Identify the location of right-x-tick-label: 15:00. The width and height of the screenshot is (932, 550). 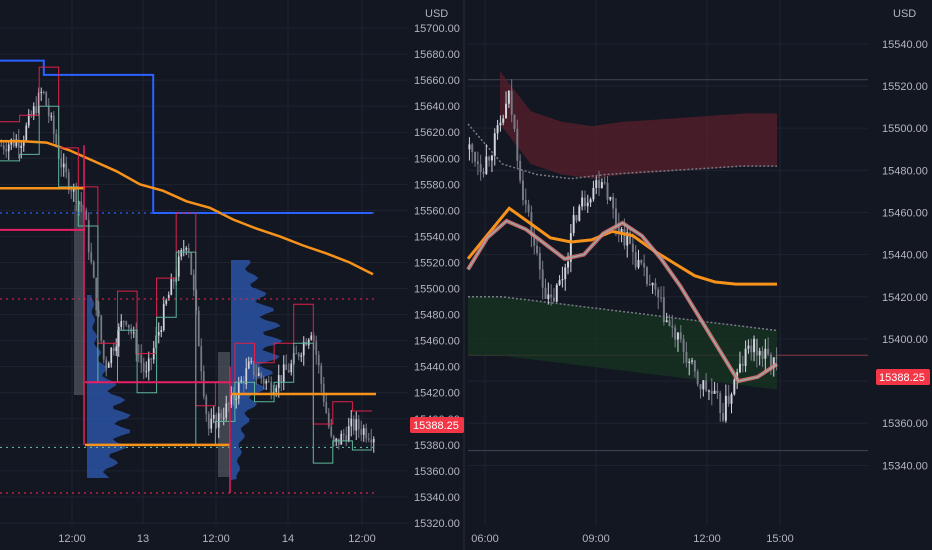
(780, 539).